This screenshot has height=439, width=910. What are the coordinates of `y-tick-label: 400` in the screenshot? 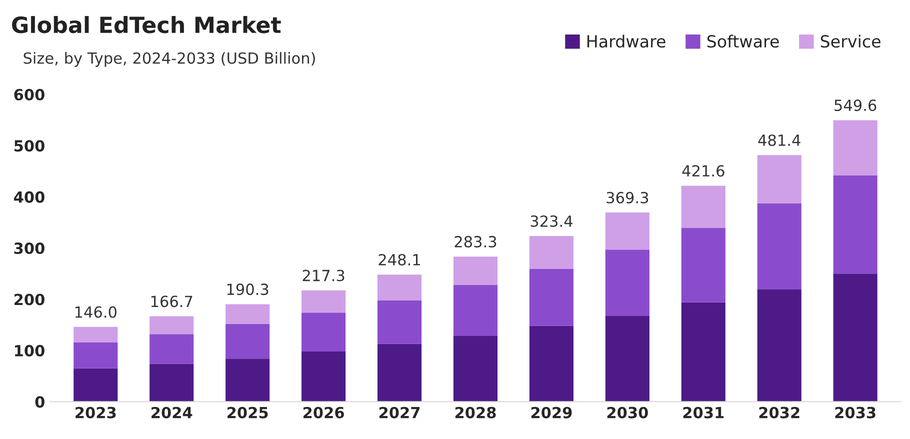 It's located at (29, 197).